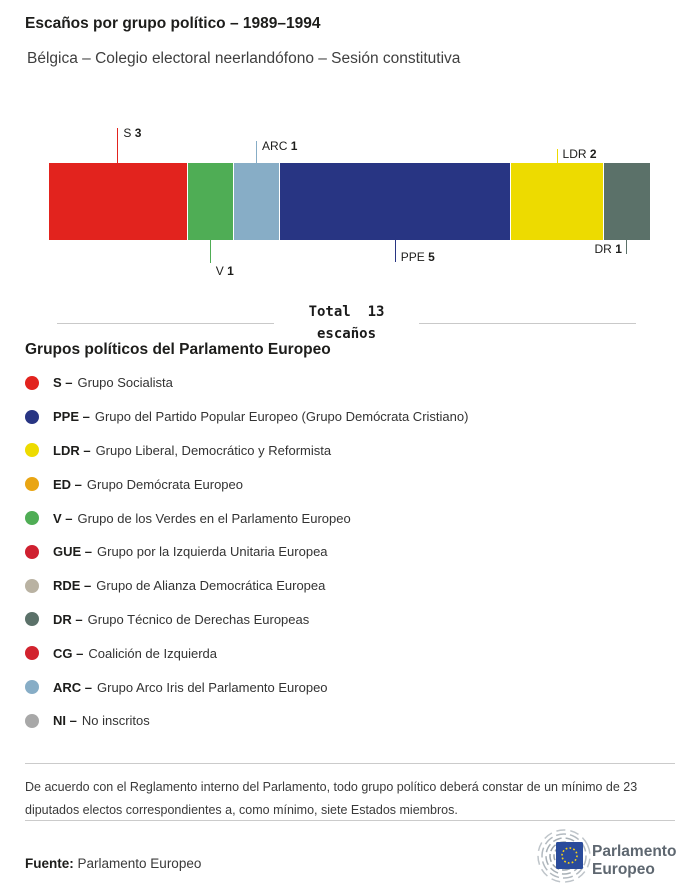 This screenshot has width=700, height=888. What do you see at coordinates (557, 201) in the screenshot?
I see `bar-segment-ldr` at bounding box center [557, 201].